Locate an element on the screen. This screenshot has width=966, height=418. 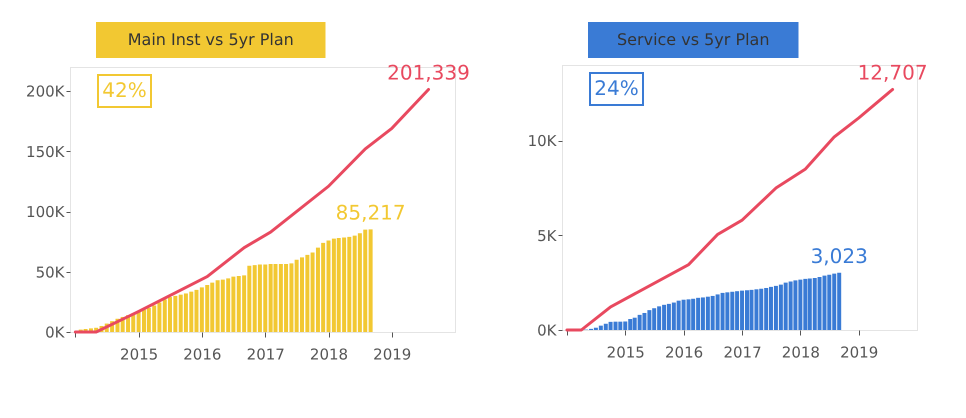
annotation: 201,339 is located at coordinates (428, 72).